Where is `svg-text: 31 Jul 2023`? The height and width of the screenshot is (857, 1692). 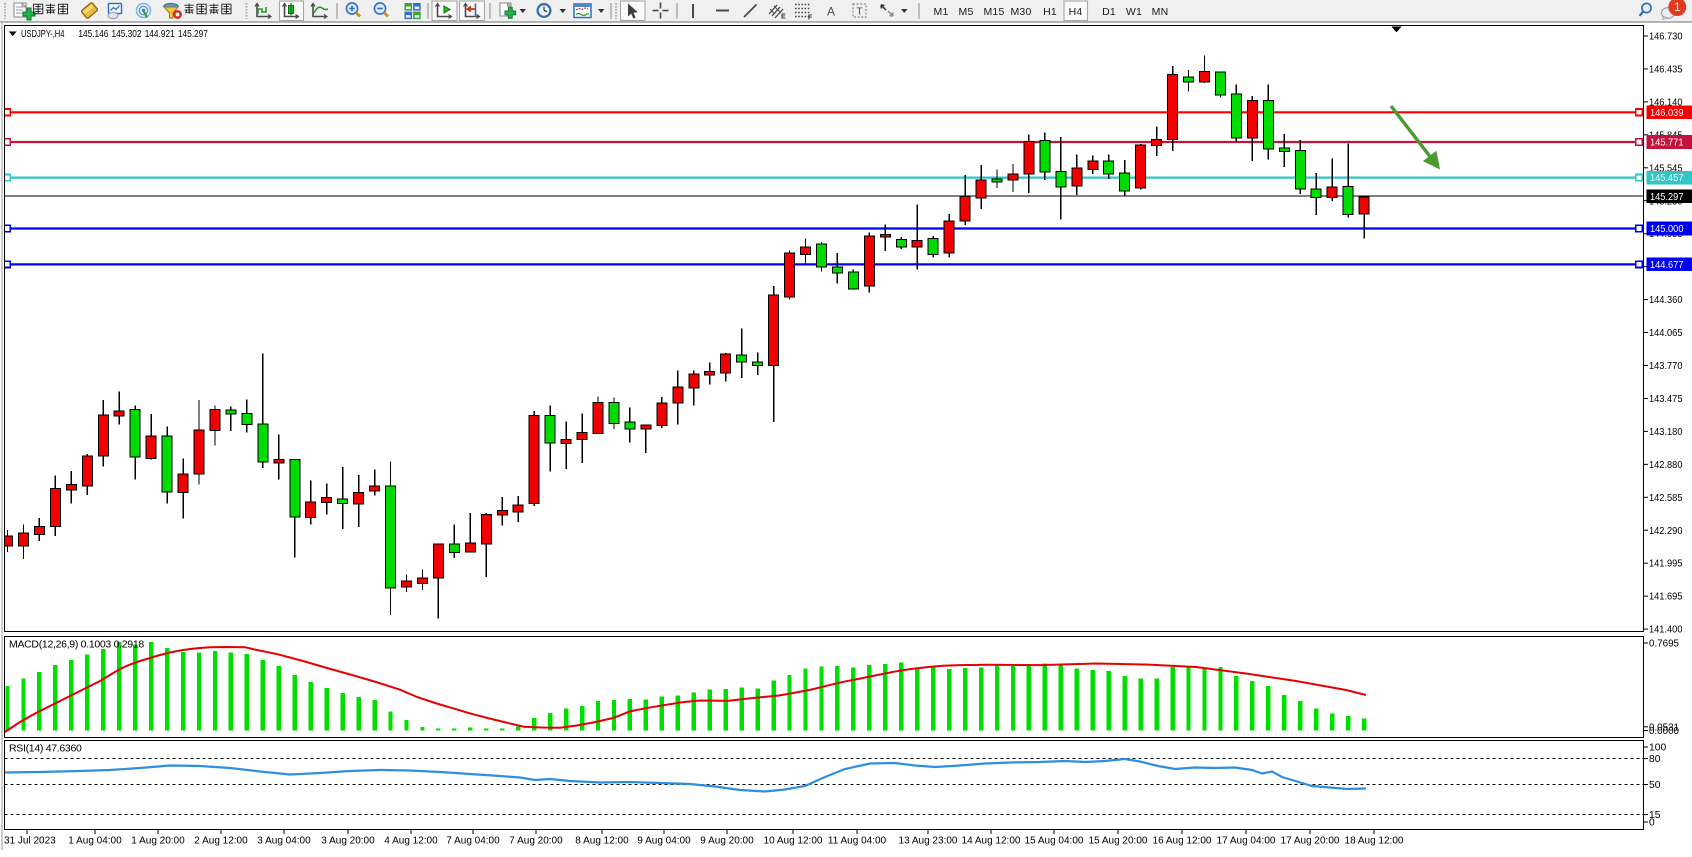
svg-text: 31 Jul 2023 is located at coordinates (30, 841).